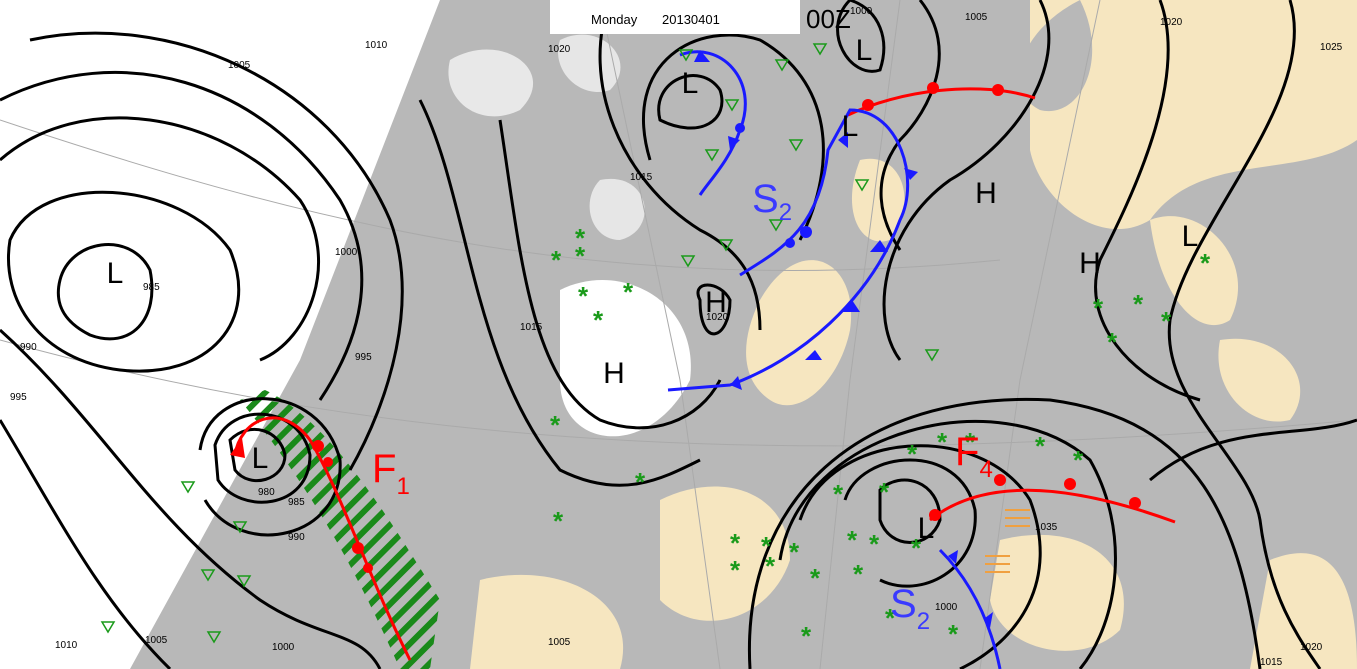 This screenshot has width=1357, height=669. What do you see at coordinates (384, 469) in the screenshot?
I see `front-letter: F` at bounding box center [384, 469].